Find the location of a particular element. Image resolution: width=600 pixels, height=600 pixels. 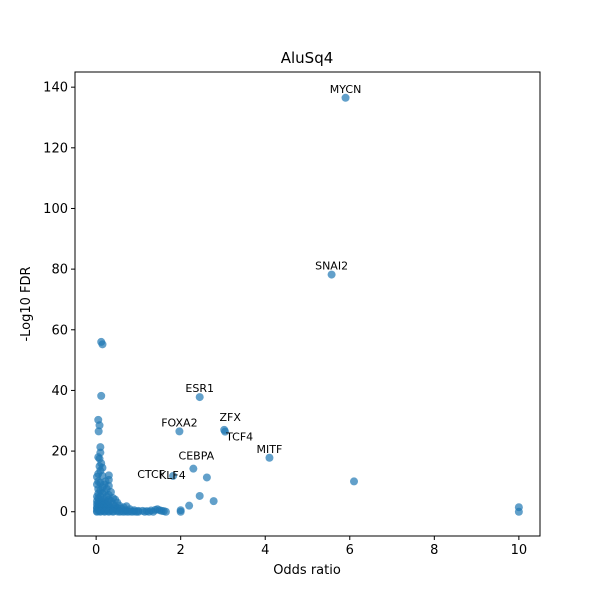

x-tick-label: 4 is located at coordinates (265, 550).